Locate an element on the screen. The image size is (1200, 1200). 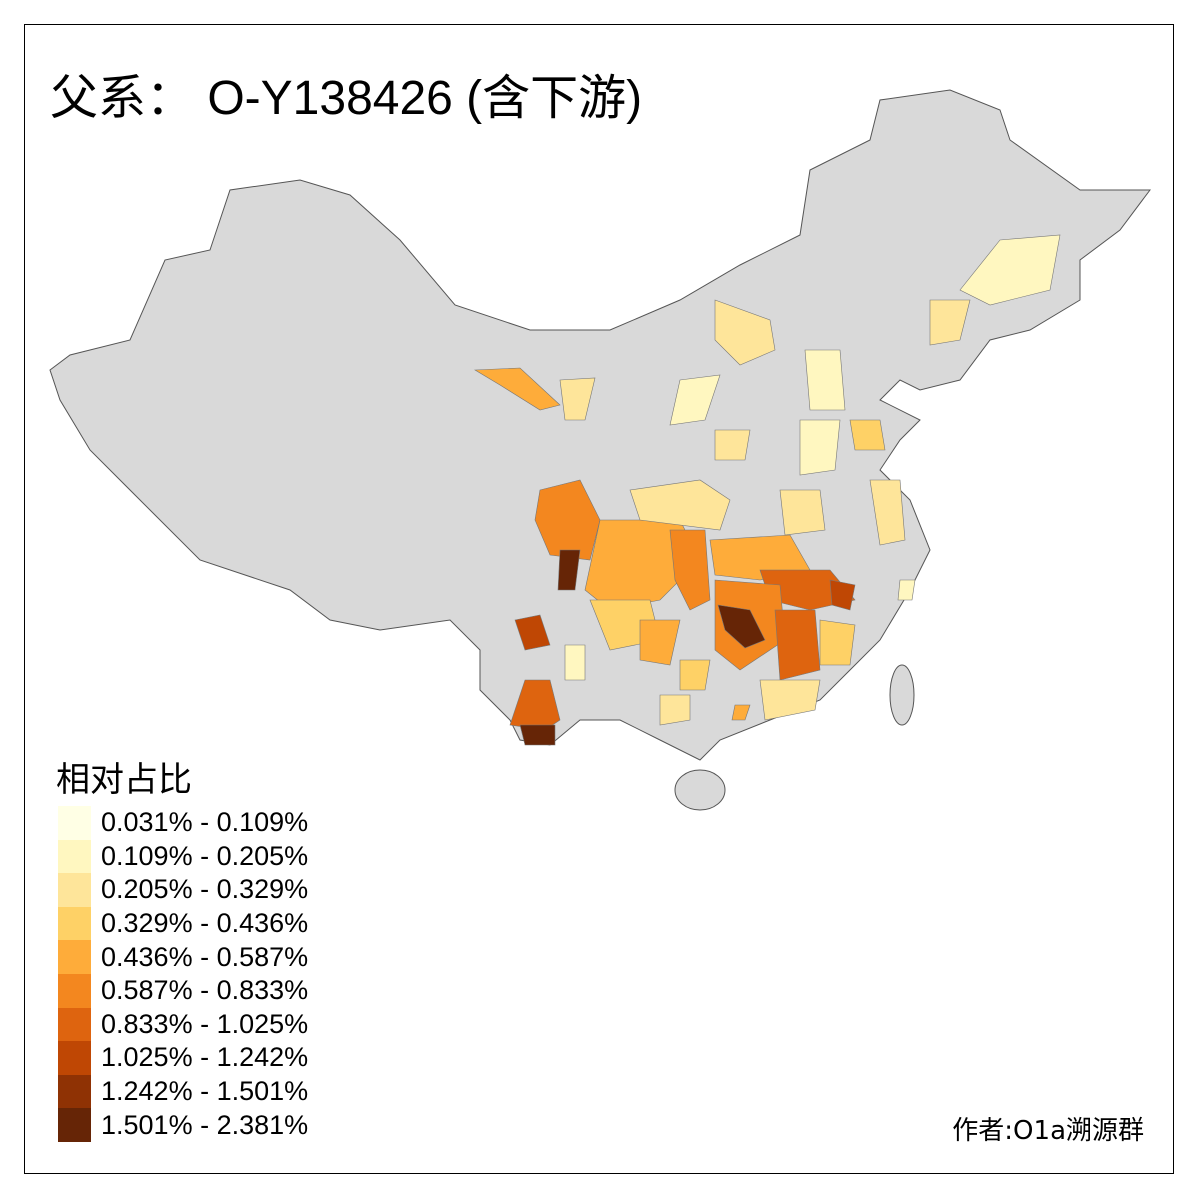
legend-label: 0.031% - 0.109% is located at coordinates (205, 822).